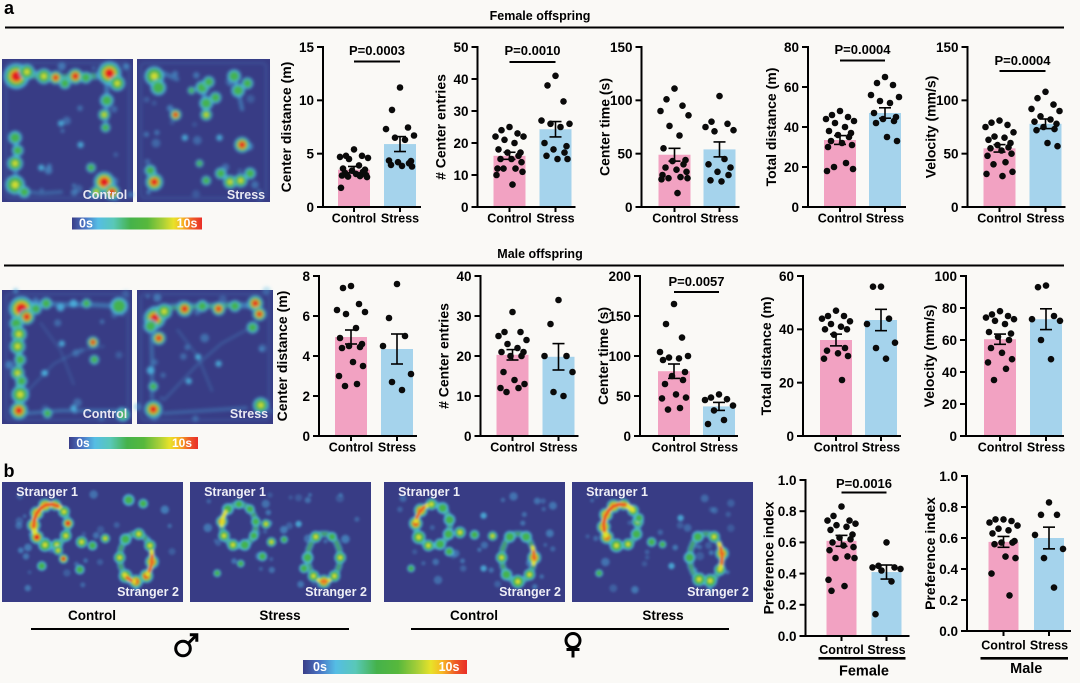 This screenshot has height=683, width=1080. I want to click on svg-text: P=0.0016, so click(864, 483).